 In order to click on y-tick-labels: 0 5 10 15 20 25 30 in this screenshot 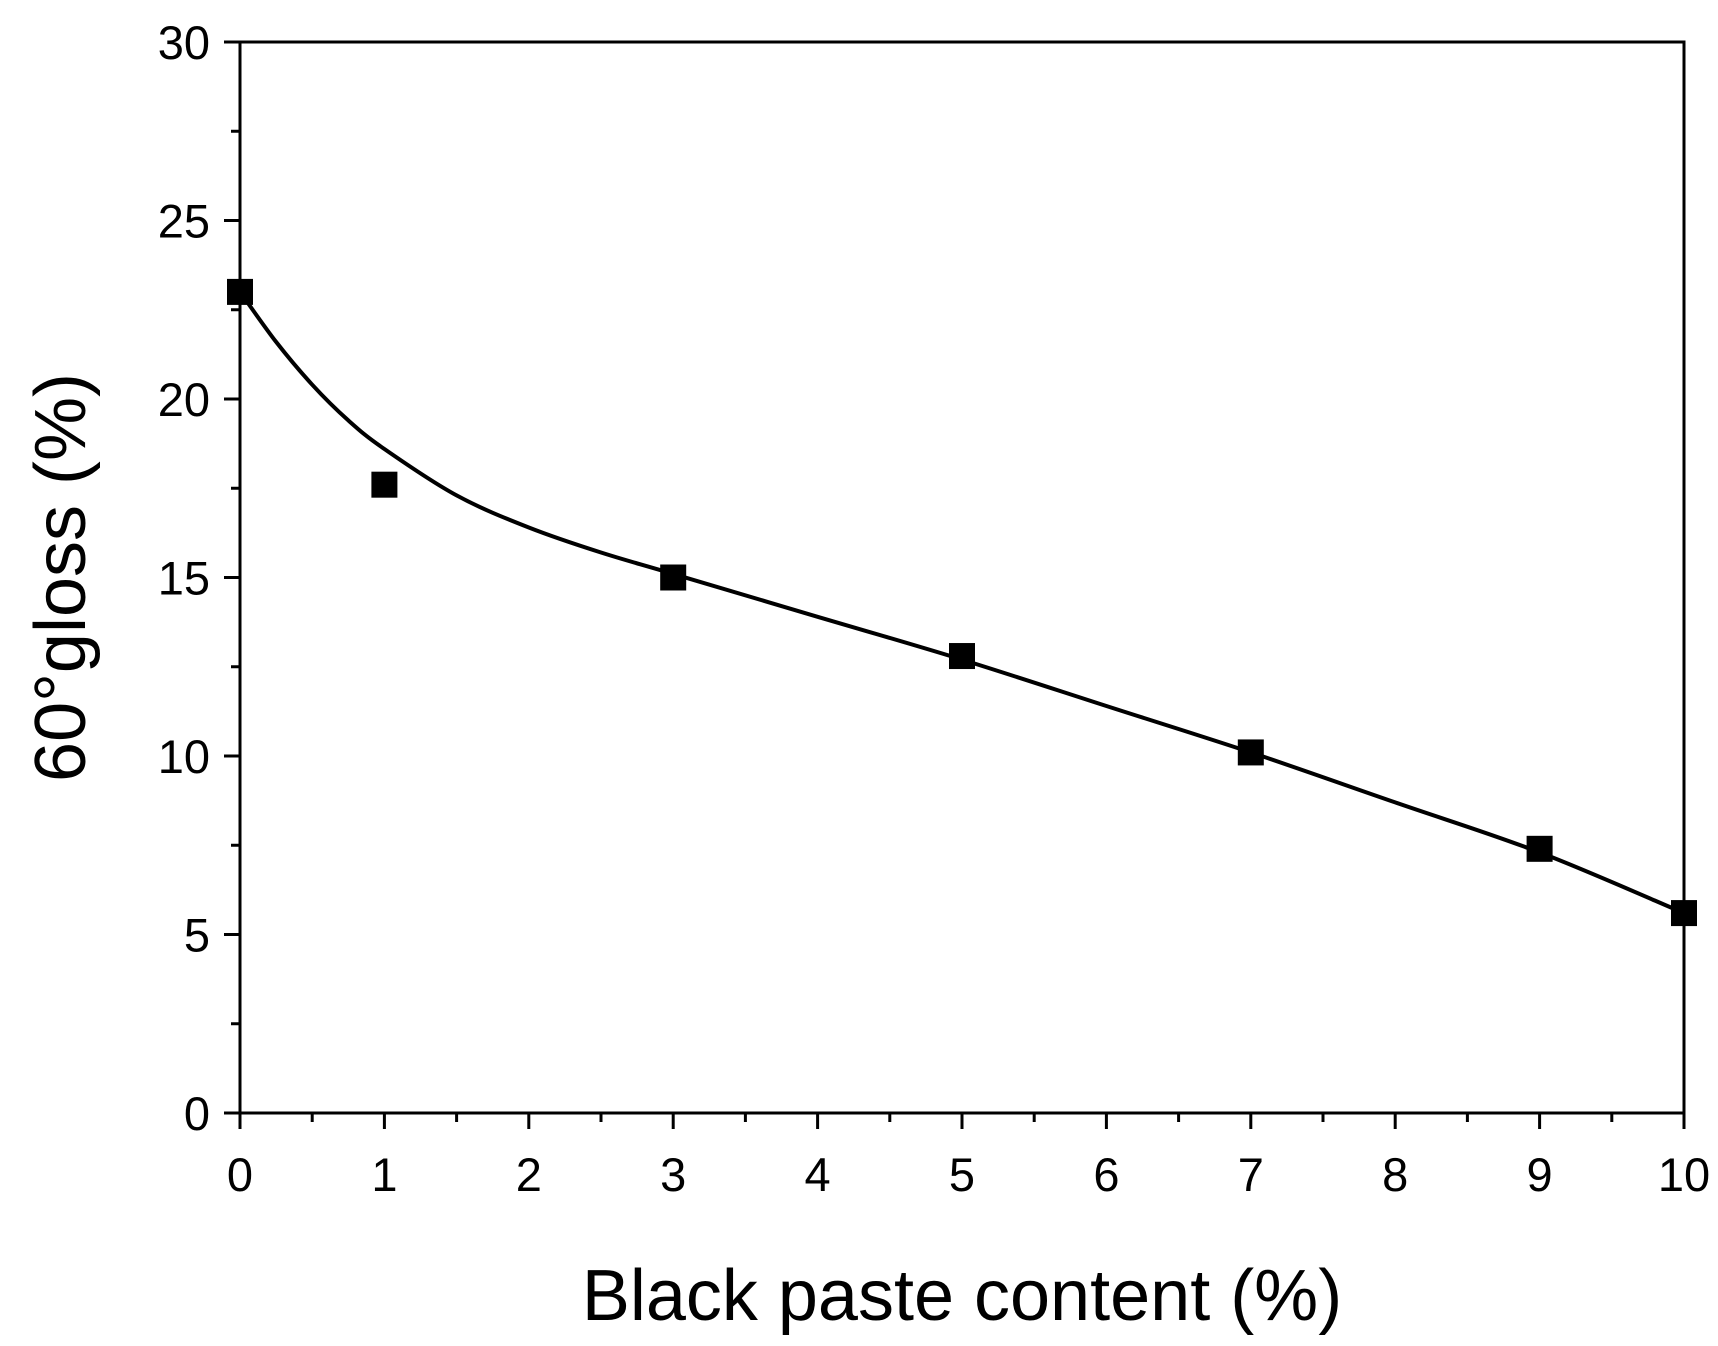, I will do `click(184, 578)`.